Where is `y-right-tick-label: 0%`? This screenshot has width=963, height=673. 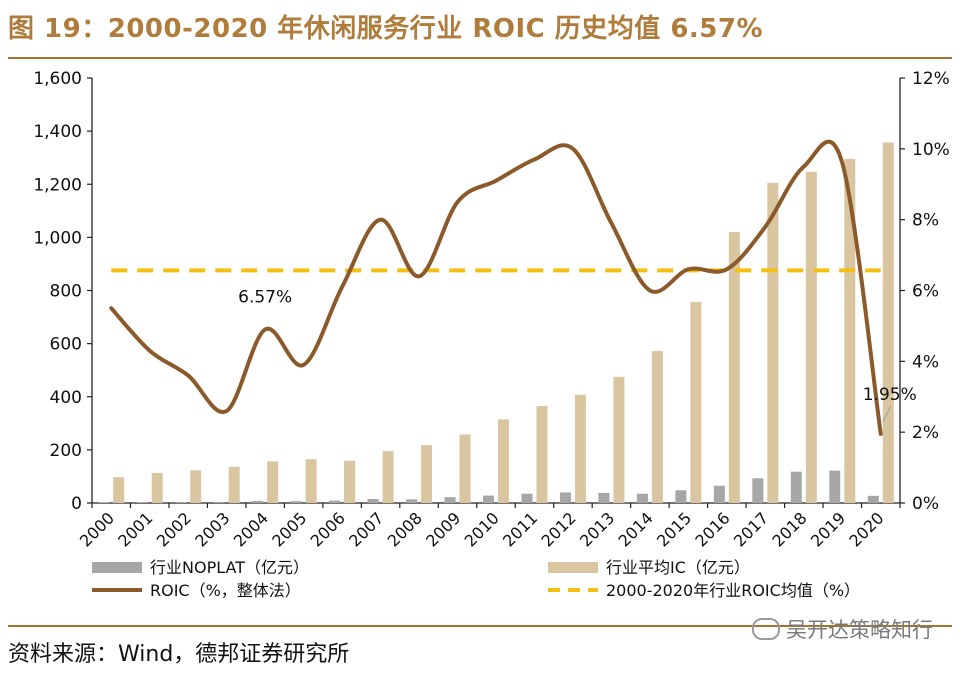
y-right-tick-label: 0% is located at coordinates (925, 504).